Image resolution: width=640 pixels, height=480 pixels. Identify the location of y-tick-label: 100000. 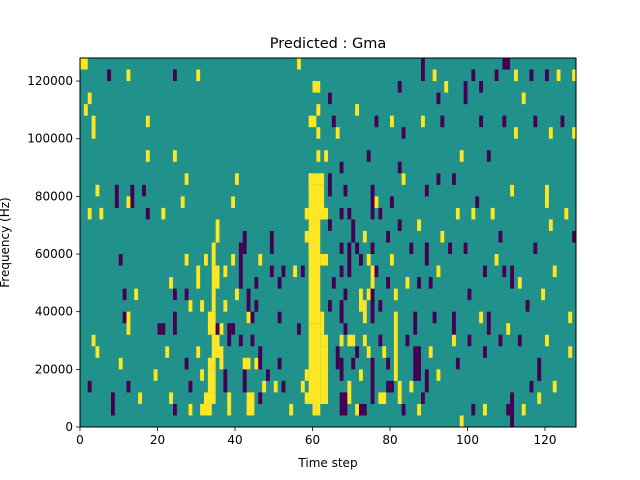
(50, 139).